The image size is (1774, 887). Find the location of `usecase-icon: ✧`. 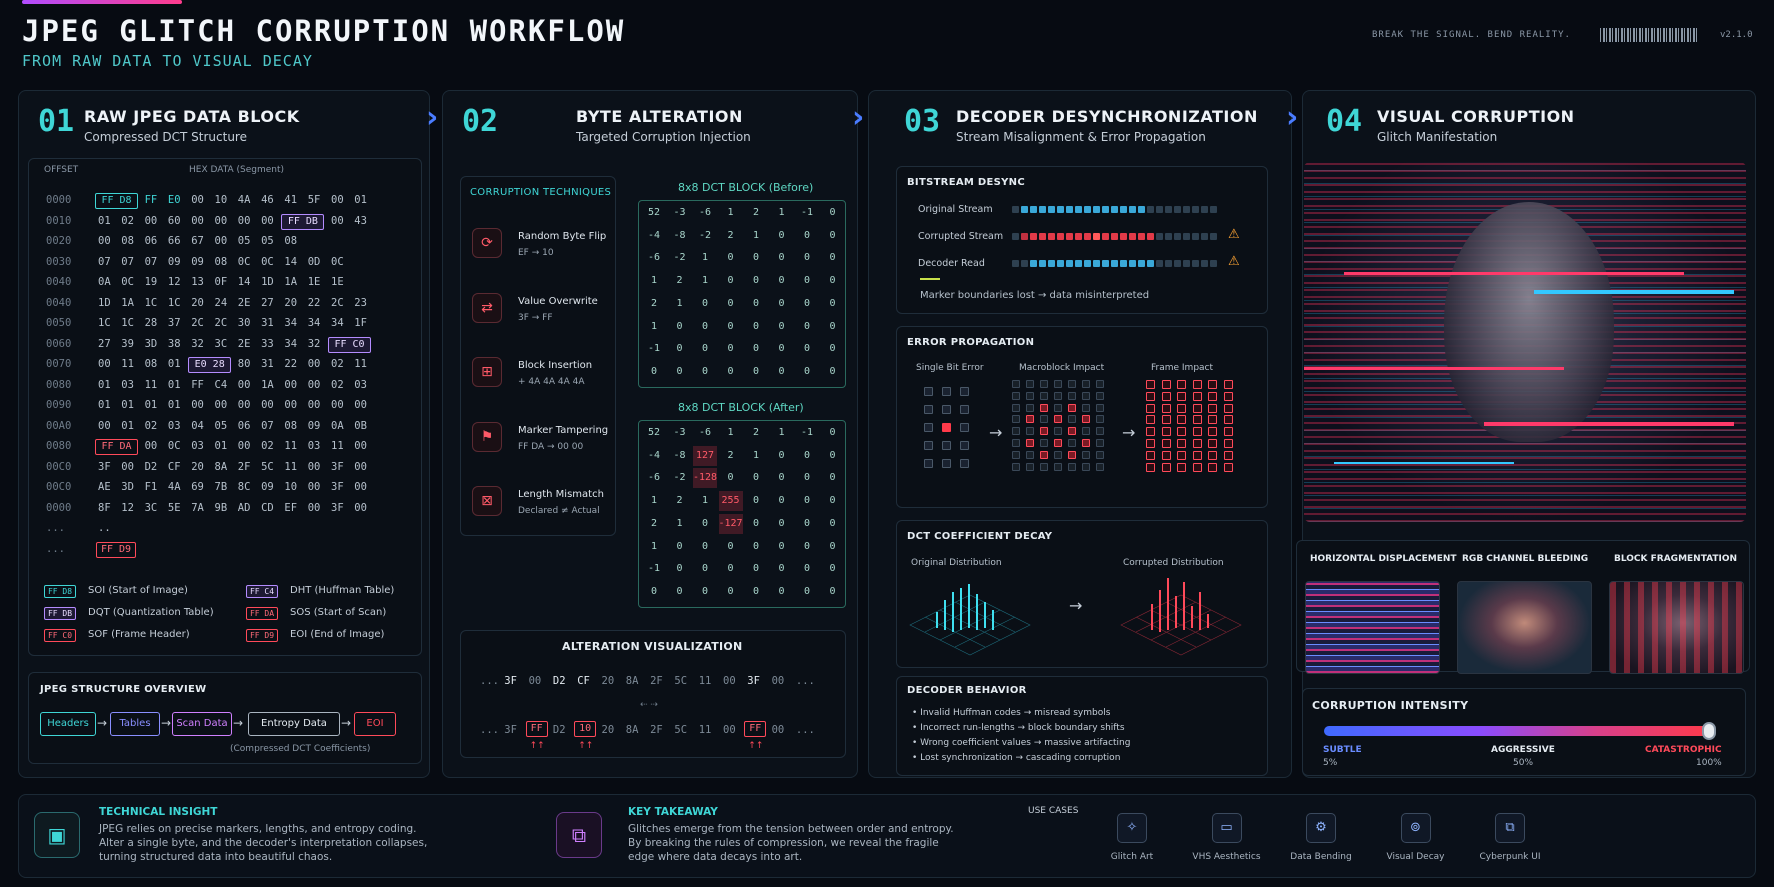

usecase-icon: ✧ is located at coordinates (1132, 828).